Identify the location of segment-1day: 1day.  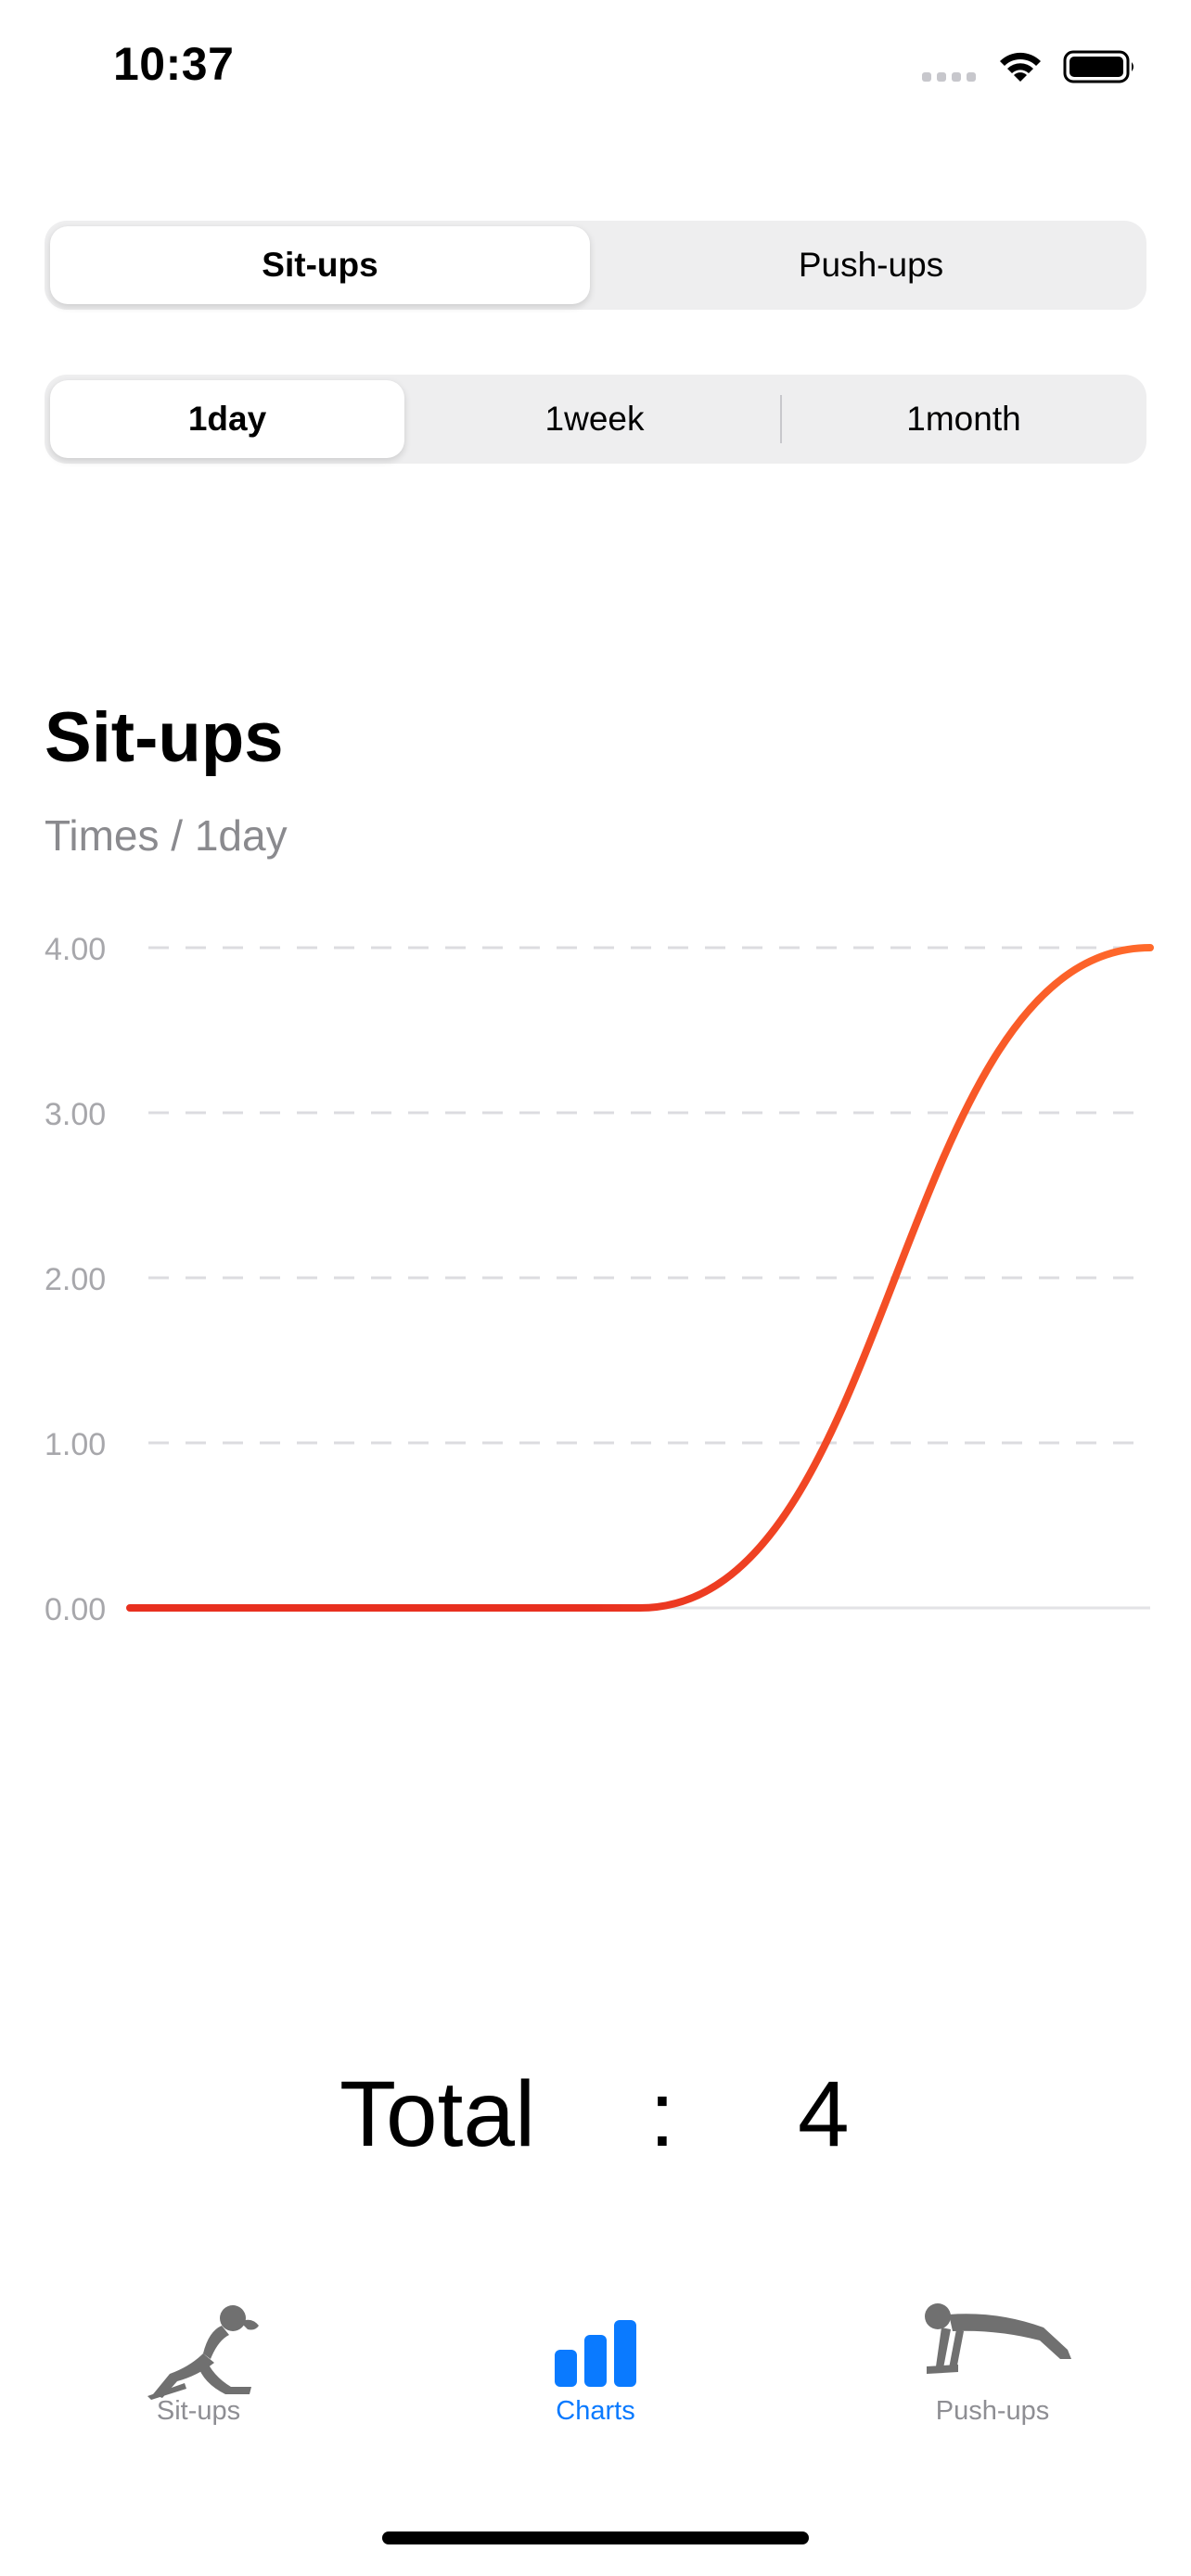
(227, 419).